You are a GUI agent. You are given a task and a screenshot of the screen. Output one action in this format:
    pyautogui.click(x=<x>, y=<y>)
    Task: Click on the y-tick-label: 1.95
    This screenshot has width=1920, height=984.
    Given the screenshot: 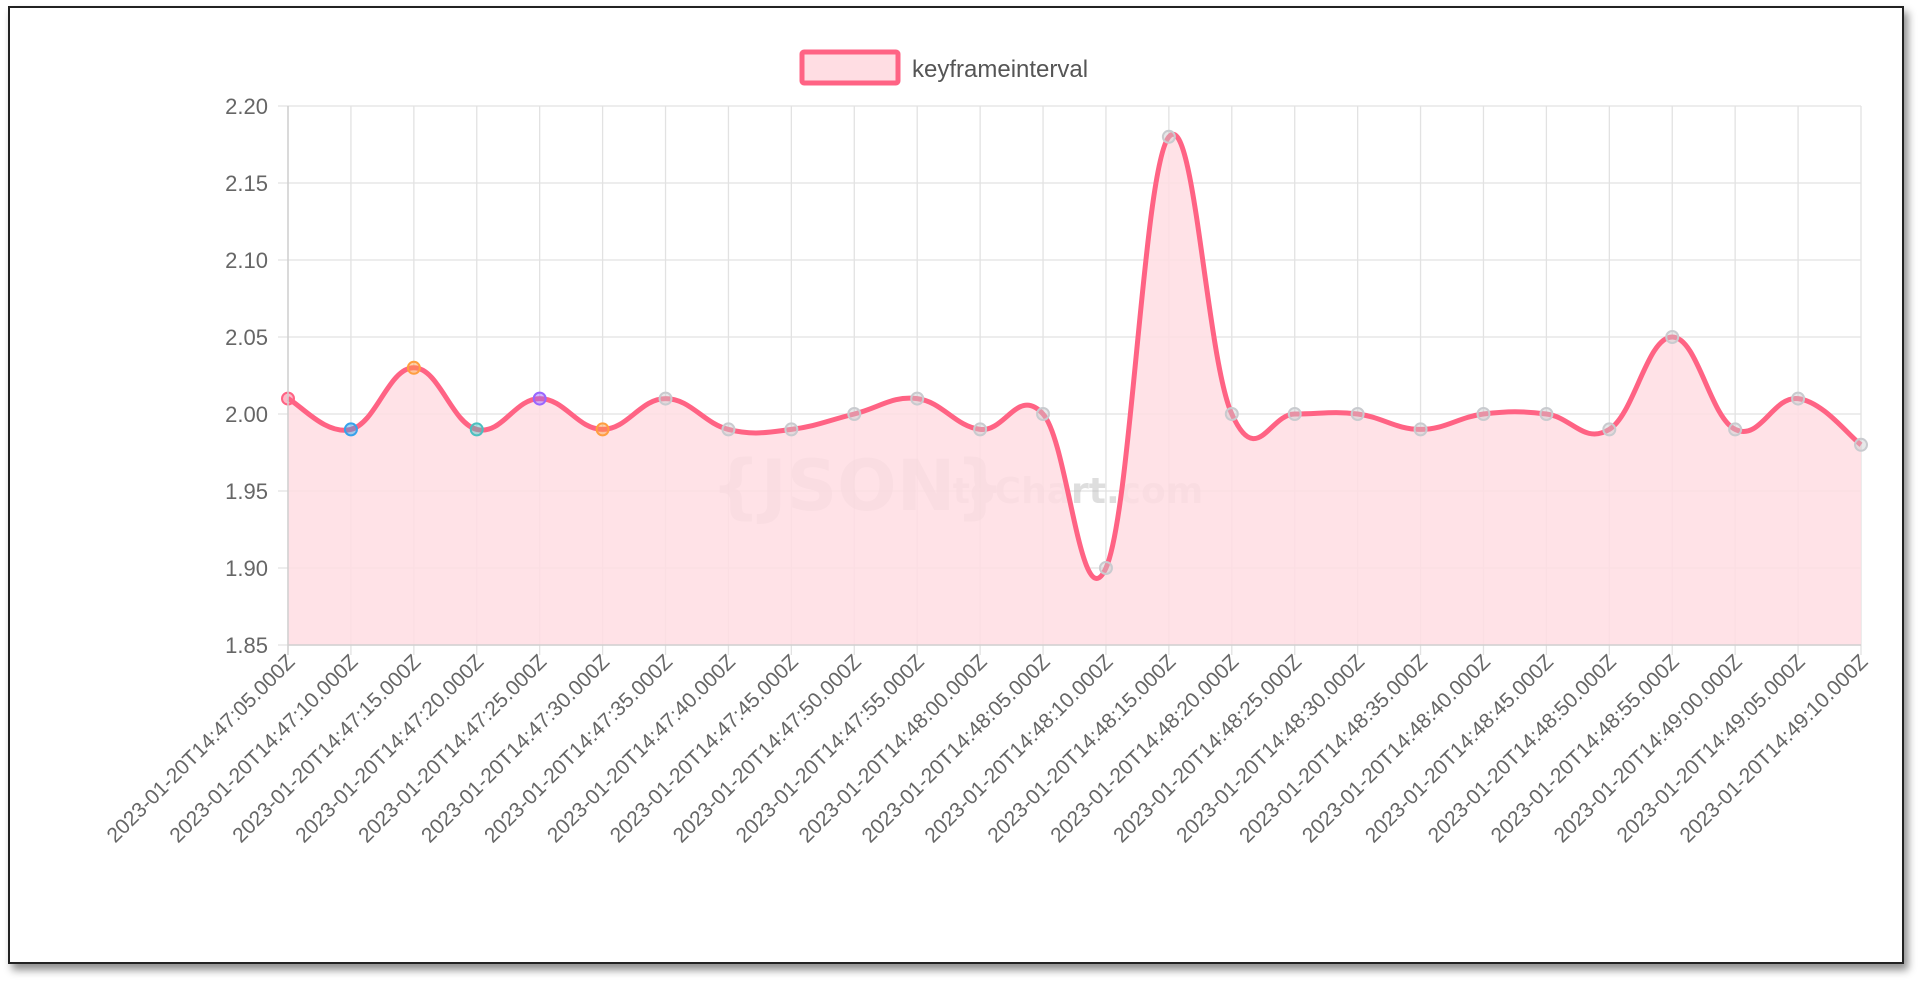 What is the action you would take?
    pyautogui.click(x=246, y=491)
    